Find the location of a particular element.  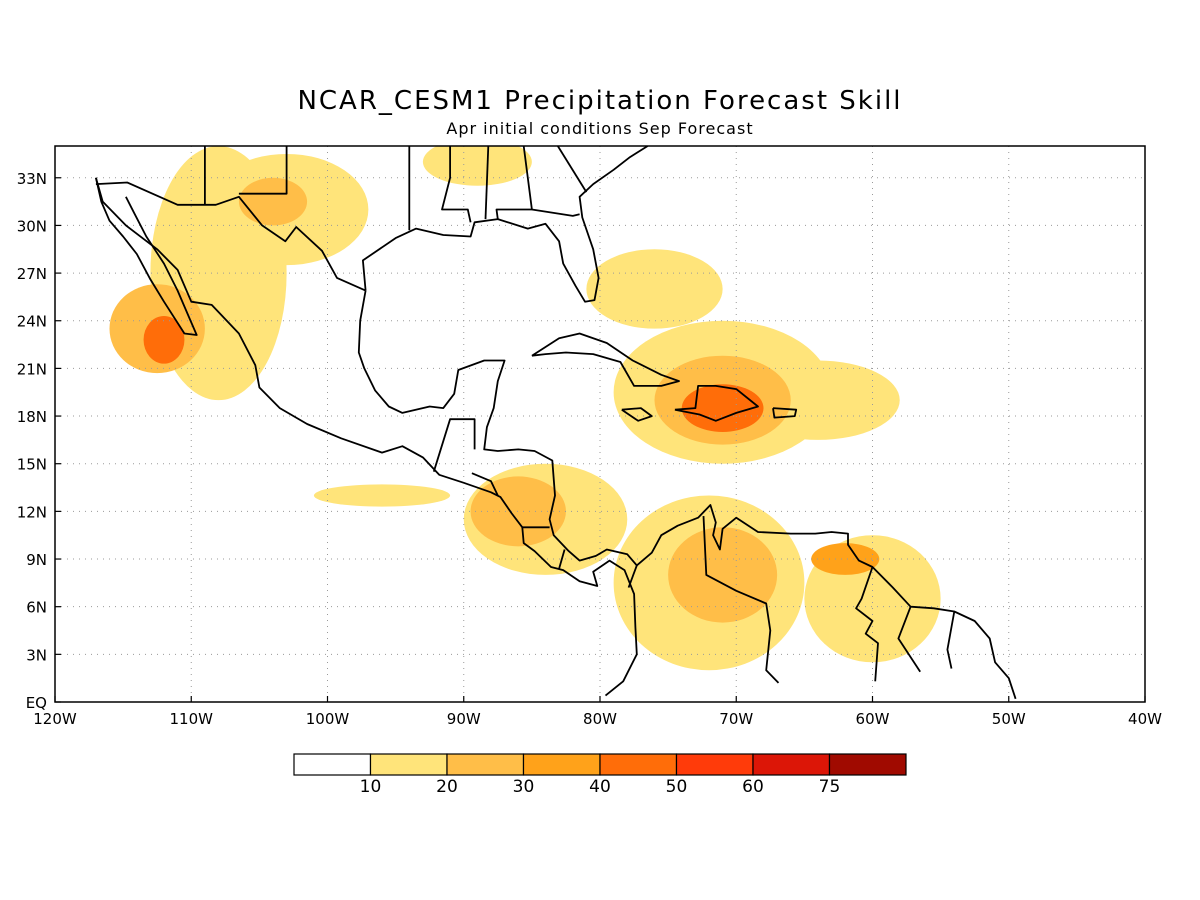

lat-tick-label: EQ is located at coordinates (36, 703).